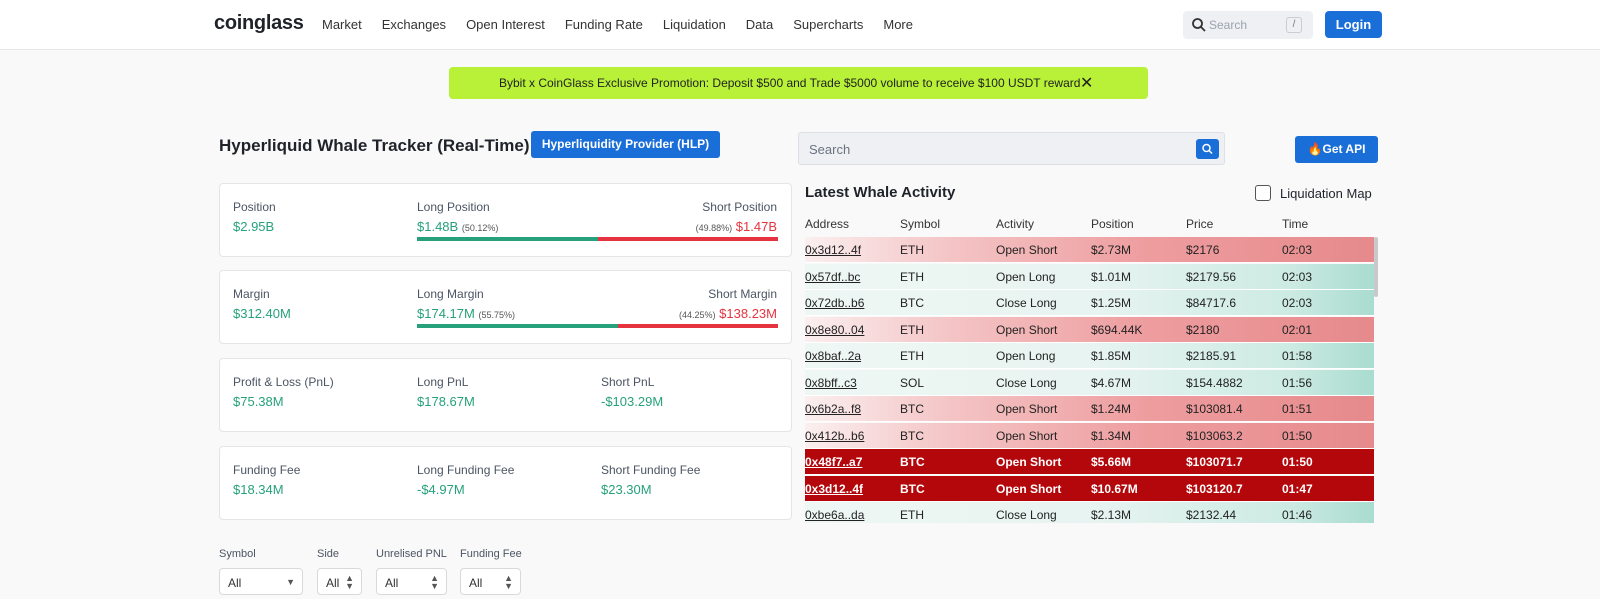  I want to click on address-link: 0x8bff..c3, so click(831, 382).